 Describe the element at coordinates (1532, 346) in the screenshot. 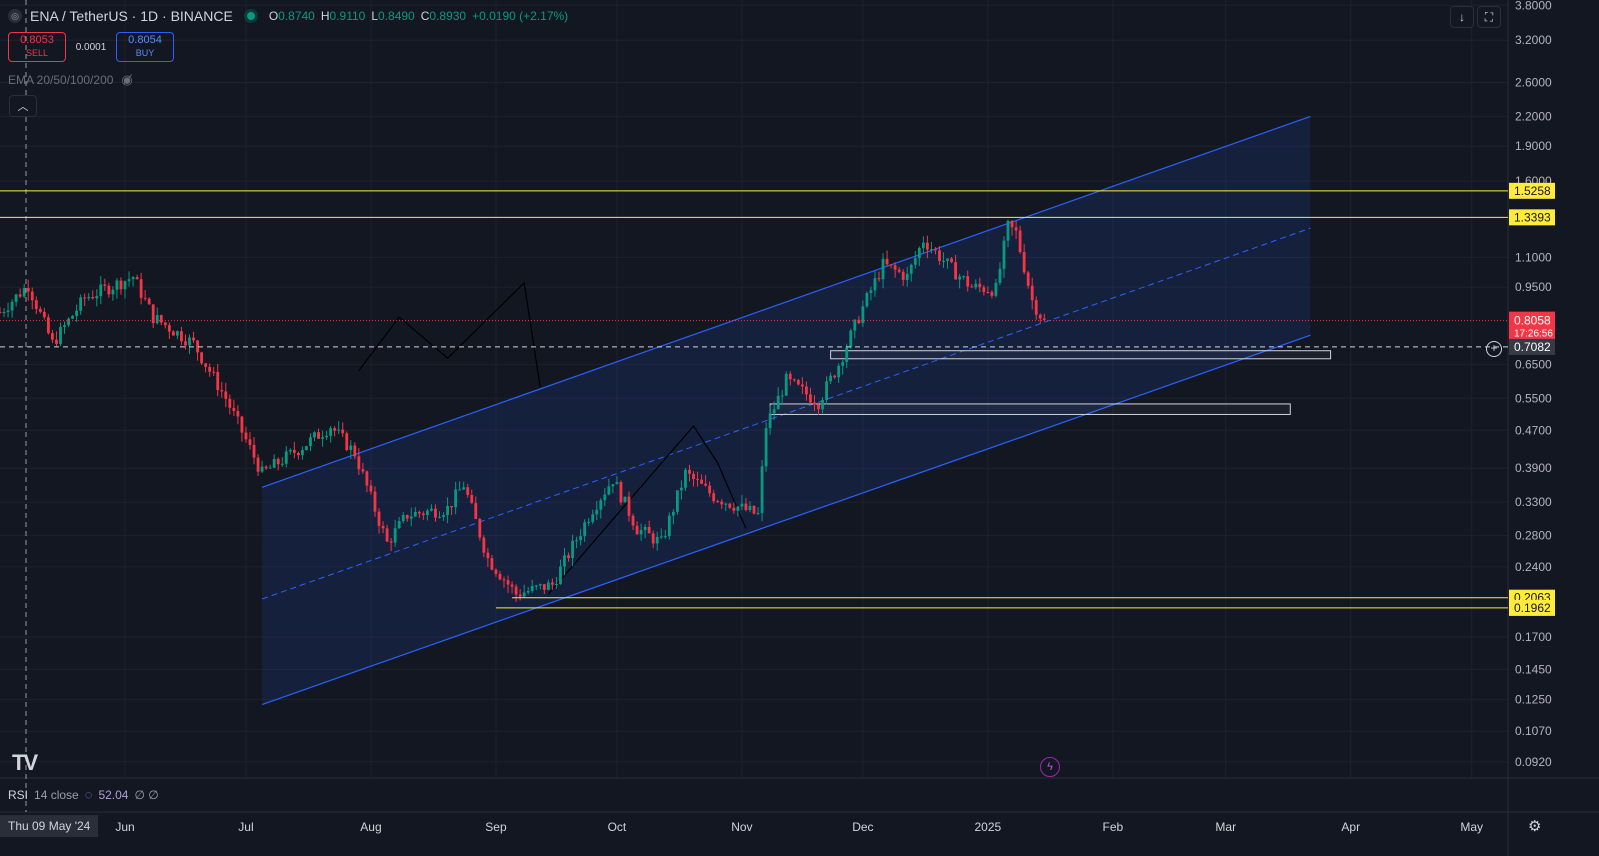

I see `crosshair-price-tag` at that location.